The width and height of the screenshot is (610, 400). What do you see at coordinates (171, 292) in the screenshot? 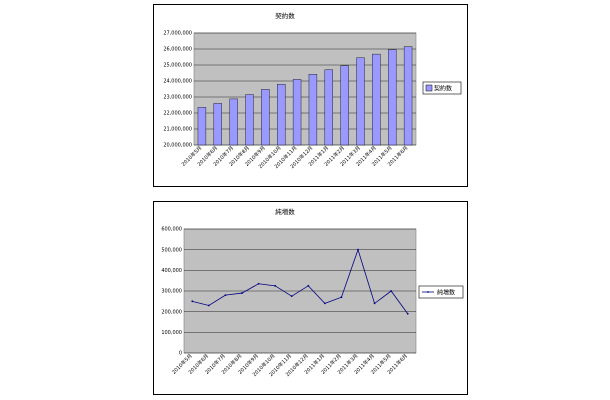
I see `y-tick-label: 300,000` at bounding box center [171, 292].